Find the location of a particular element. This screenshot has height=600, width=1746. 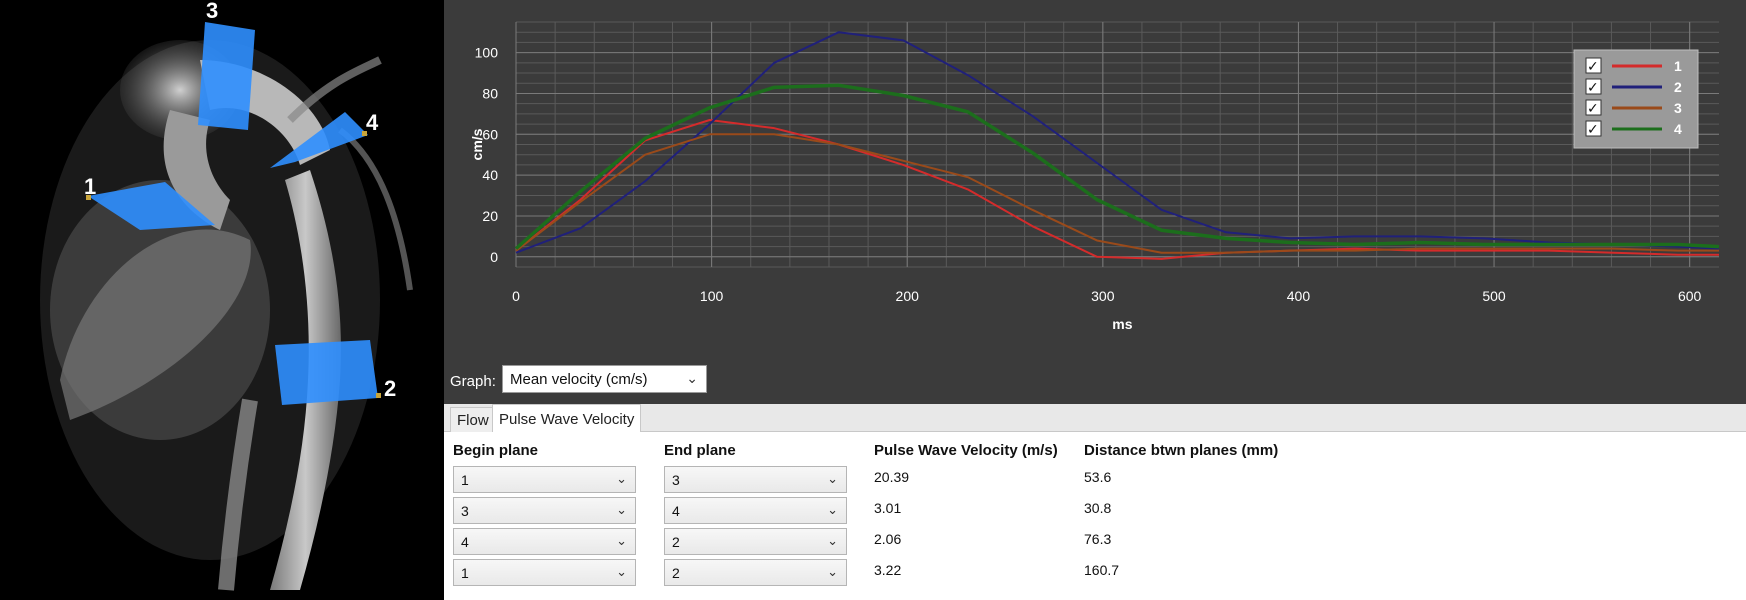

y-tick-label: 60 is located at coordinates (490, 134).